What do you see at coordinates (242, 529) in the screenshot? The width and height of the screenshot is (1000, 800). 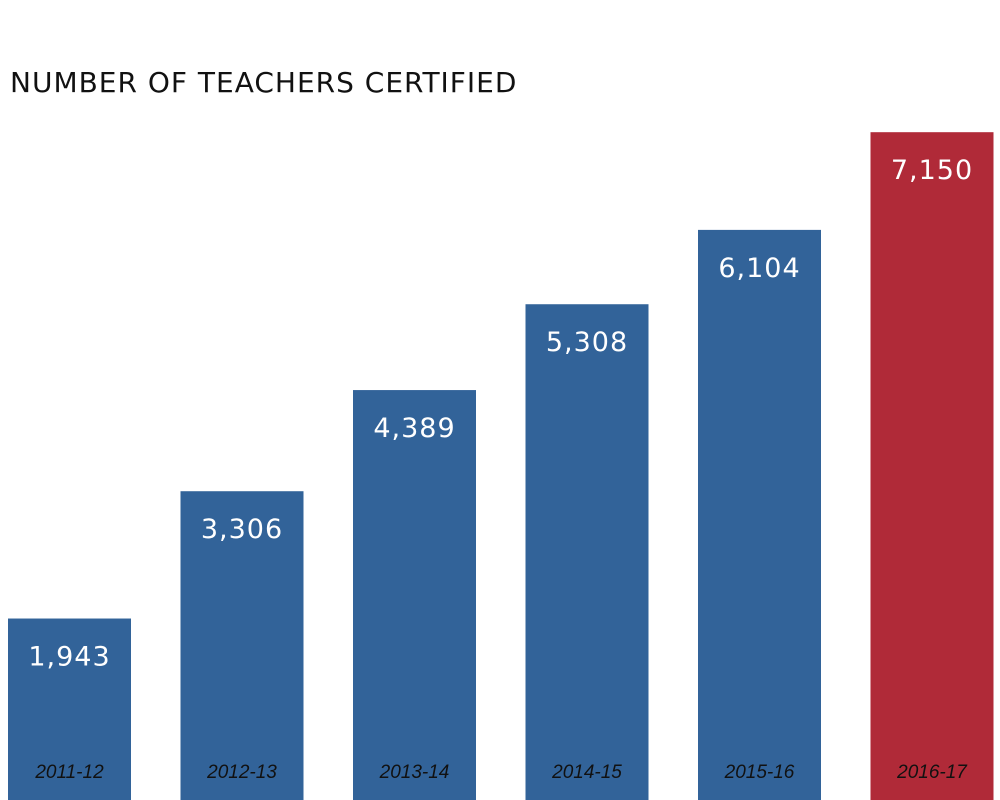 I see `value-label-2012-13: 3,306` at bounding box center [242, 529].